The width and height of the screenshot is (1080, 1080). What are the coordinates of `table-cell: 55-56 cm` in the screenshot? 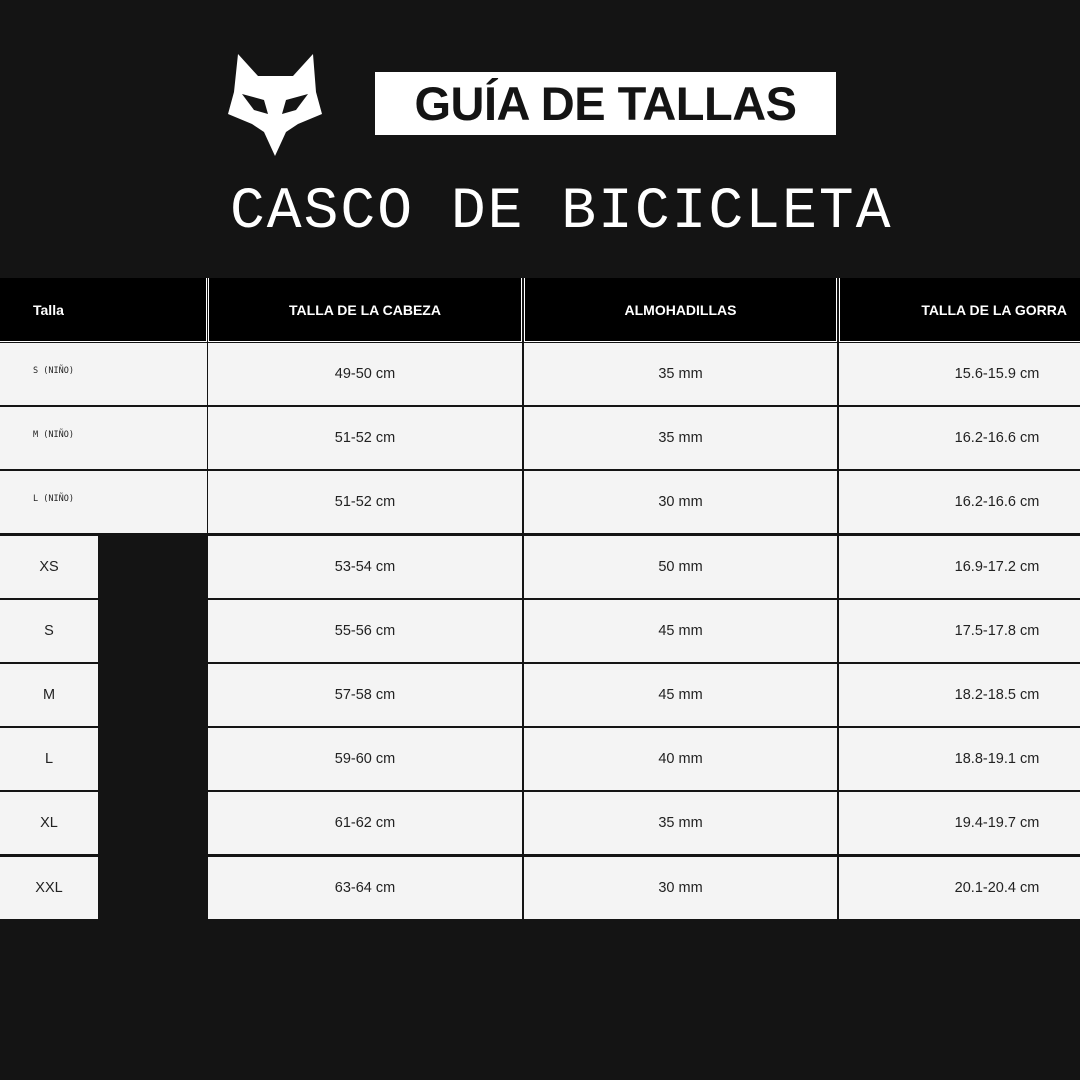 It's located at (365, 630).